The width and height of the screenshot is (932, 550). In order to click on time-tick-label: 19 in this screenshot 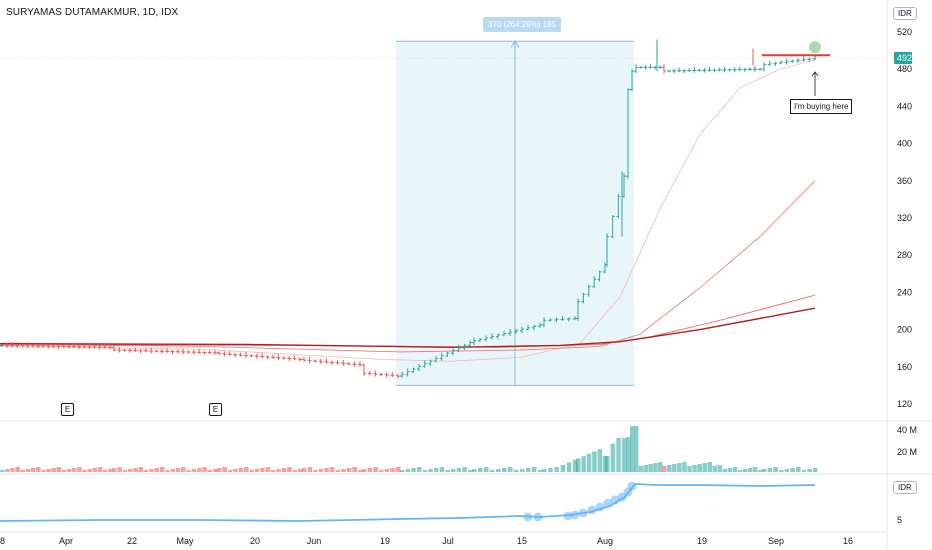, I will do `click(702, 541)`.